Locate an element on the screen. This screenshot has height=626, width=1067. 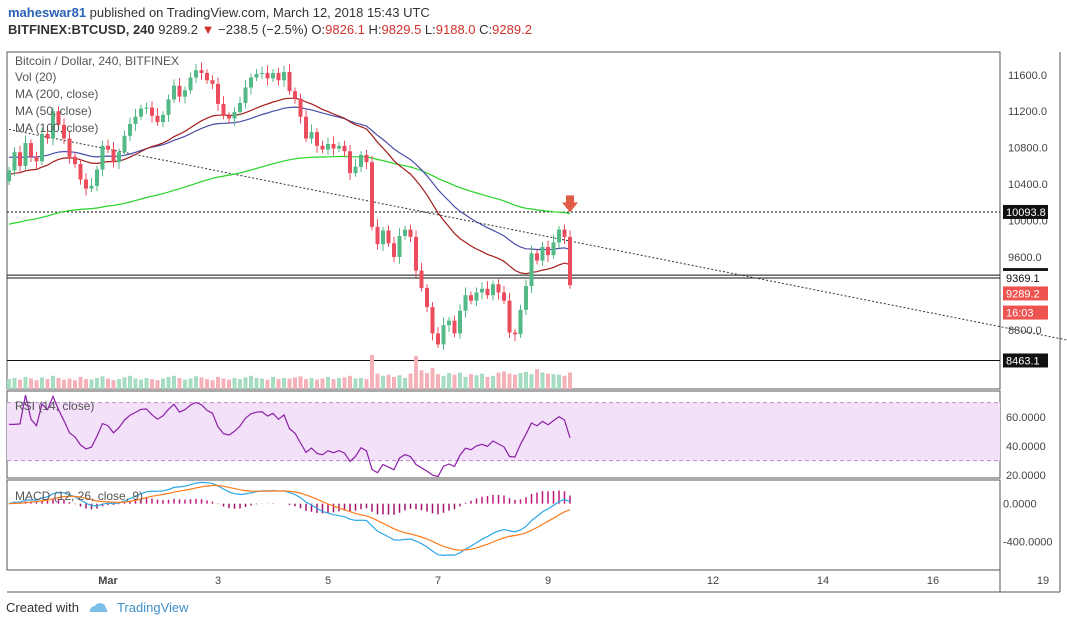
legend-item: MA (200, close) is located at coordinates (56, 94).